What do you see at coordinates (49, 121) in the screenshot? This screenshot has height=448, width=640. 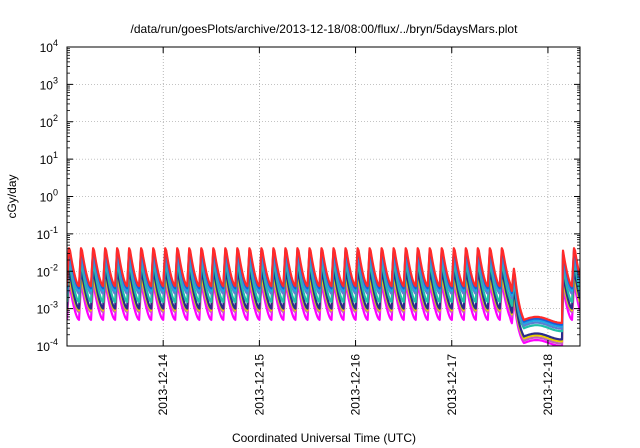 I see `y-tick-label: 10²` at bounding box center [49, 121].